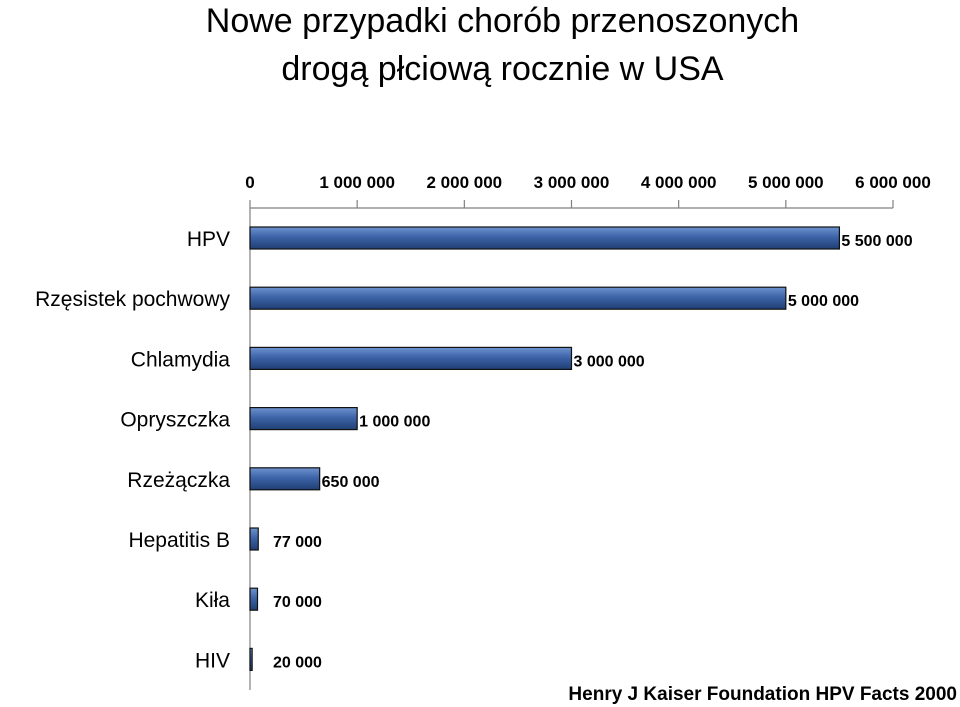  What do you see at coordinates (297, 602) in the screenshot?
I see `value-label: 70 000` at bounding box center [297, 602].